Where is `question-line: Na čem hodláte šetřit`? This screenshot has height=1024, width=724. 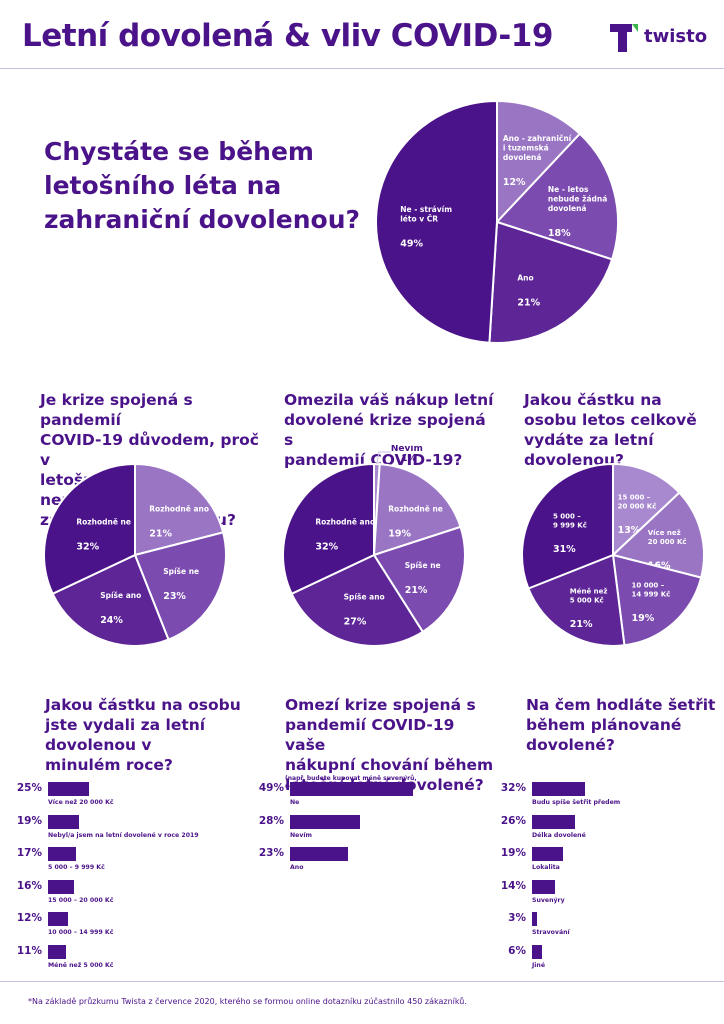 question-line: Na čem hodláte šetřit is located at coordinates (621, 705).